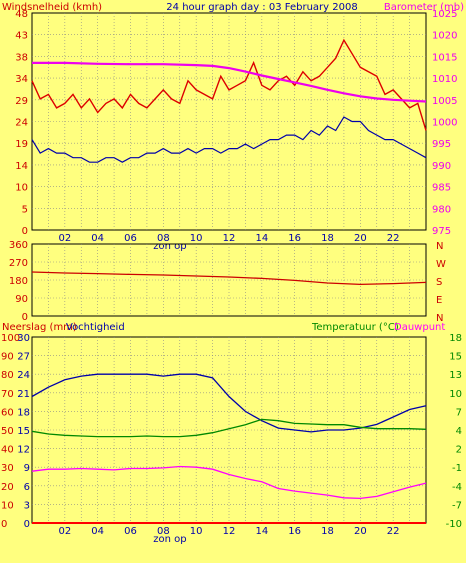 Image resolution: width=466 pixels, height=563 pixels. What do you see at coordinates (7, 450) in the screenshot?
I see `rain-y-tick-label: 40` at bounding box center [7, 450].